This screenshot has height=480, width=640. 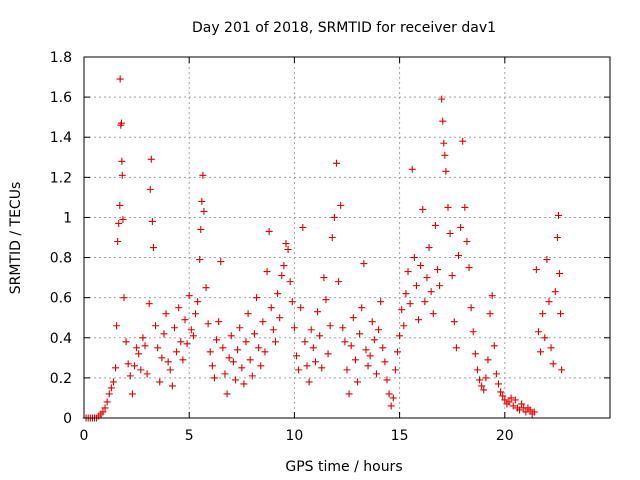 I want to click on y-axis-label: SRMTID / TECUs, so click(x=16, y=238).